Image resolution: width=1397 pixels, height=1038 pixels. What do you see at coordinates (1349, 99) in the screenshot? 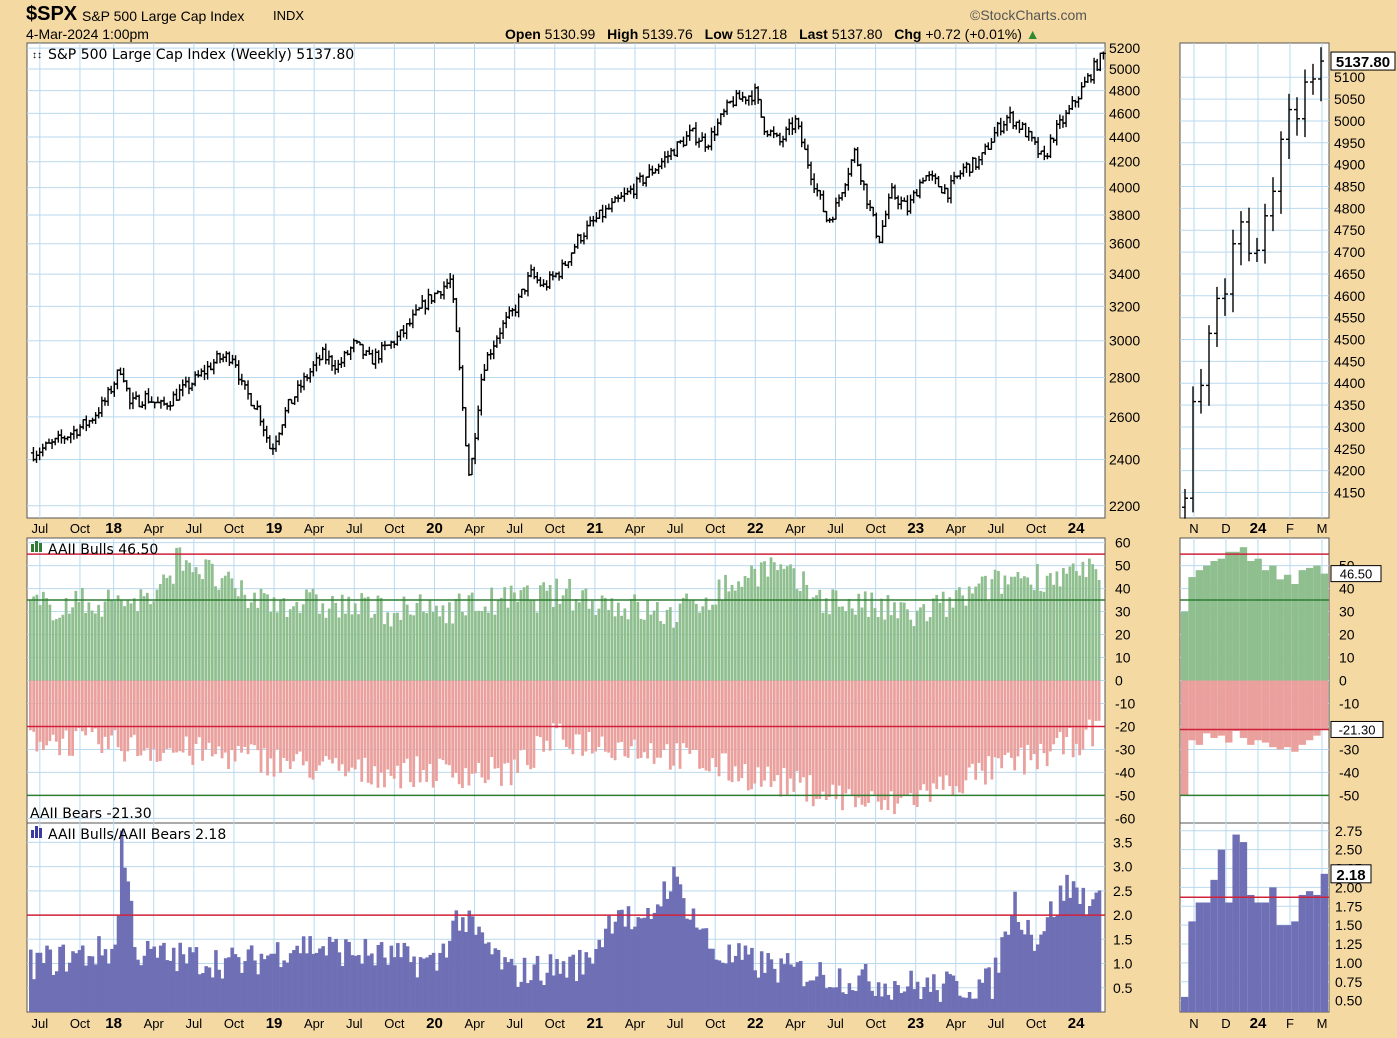
I see `zoom-price-y-tick-label: 5050` at bounding box center [1349, 99].